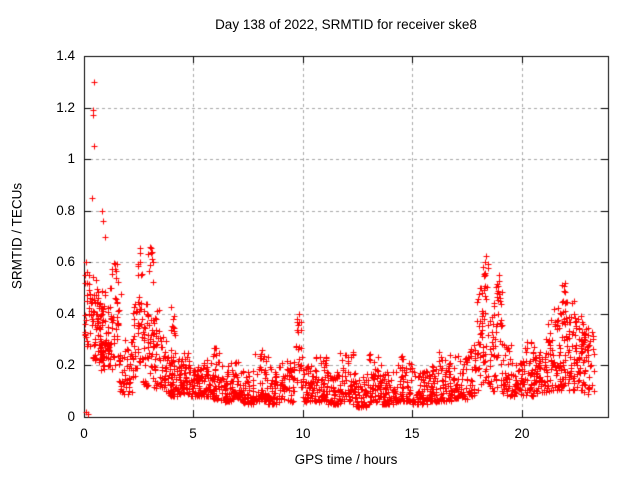 The image size is (640, 480). Describe the element at coordinates (346, 459) in the screenshot. I see `x-axis-label: GPS time / hours` at that location.